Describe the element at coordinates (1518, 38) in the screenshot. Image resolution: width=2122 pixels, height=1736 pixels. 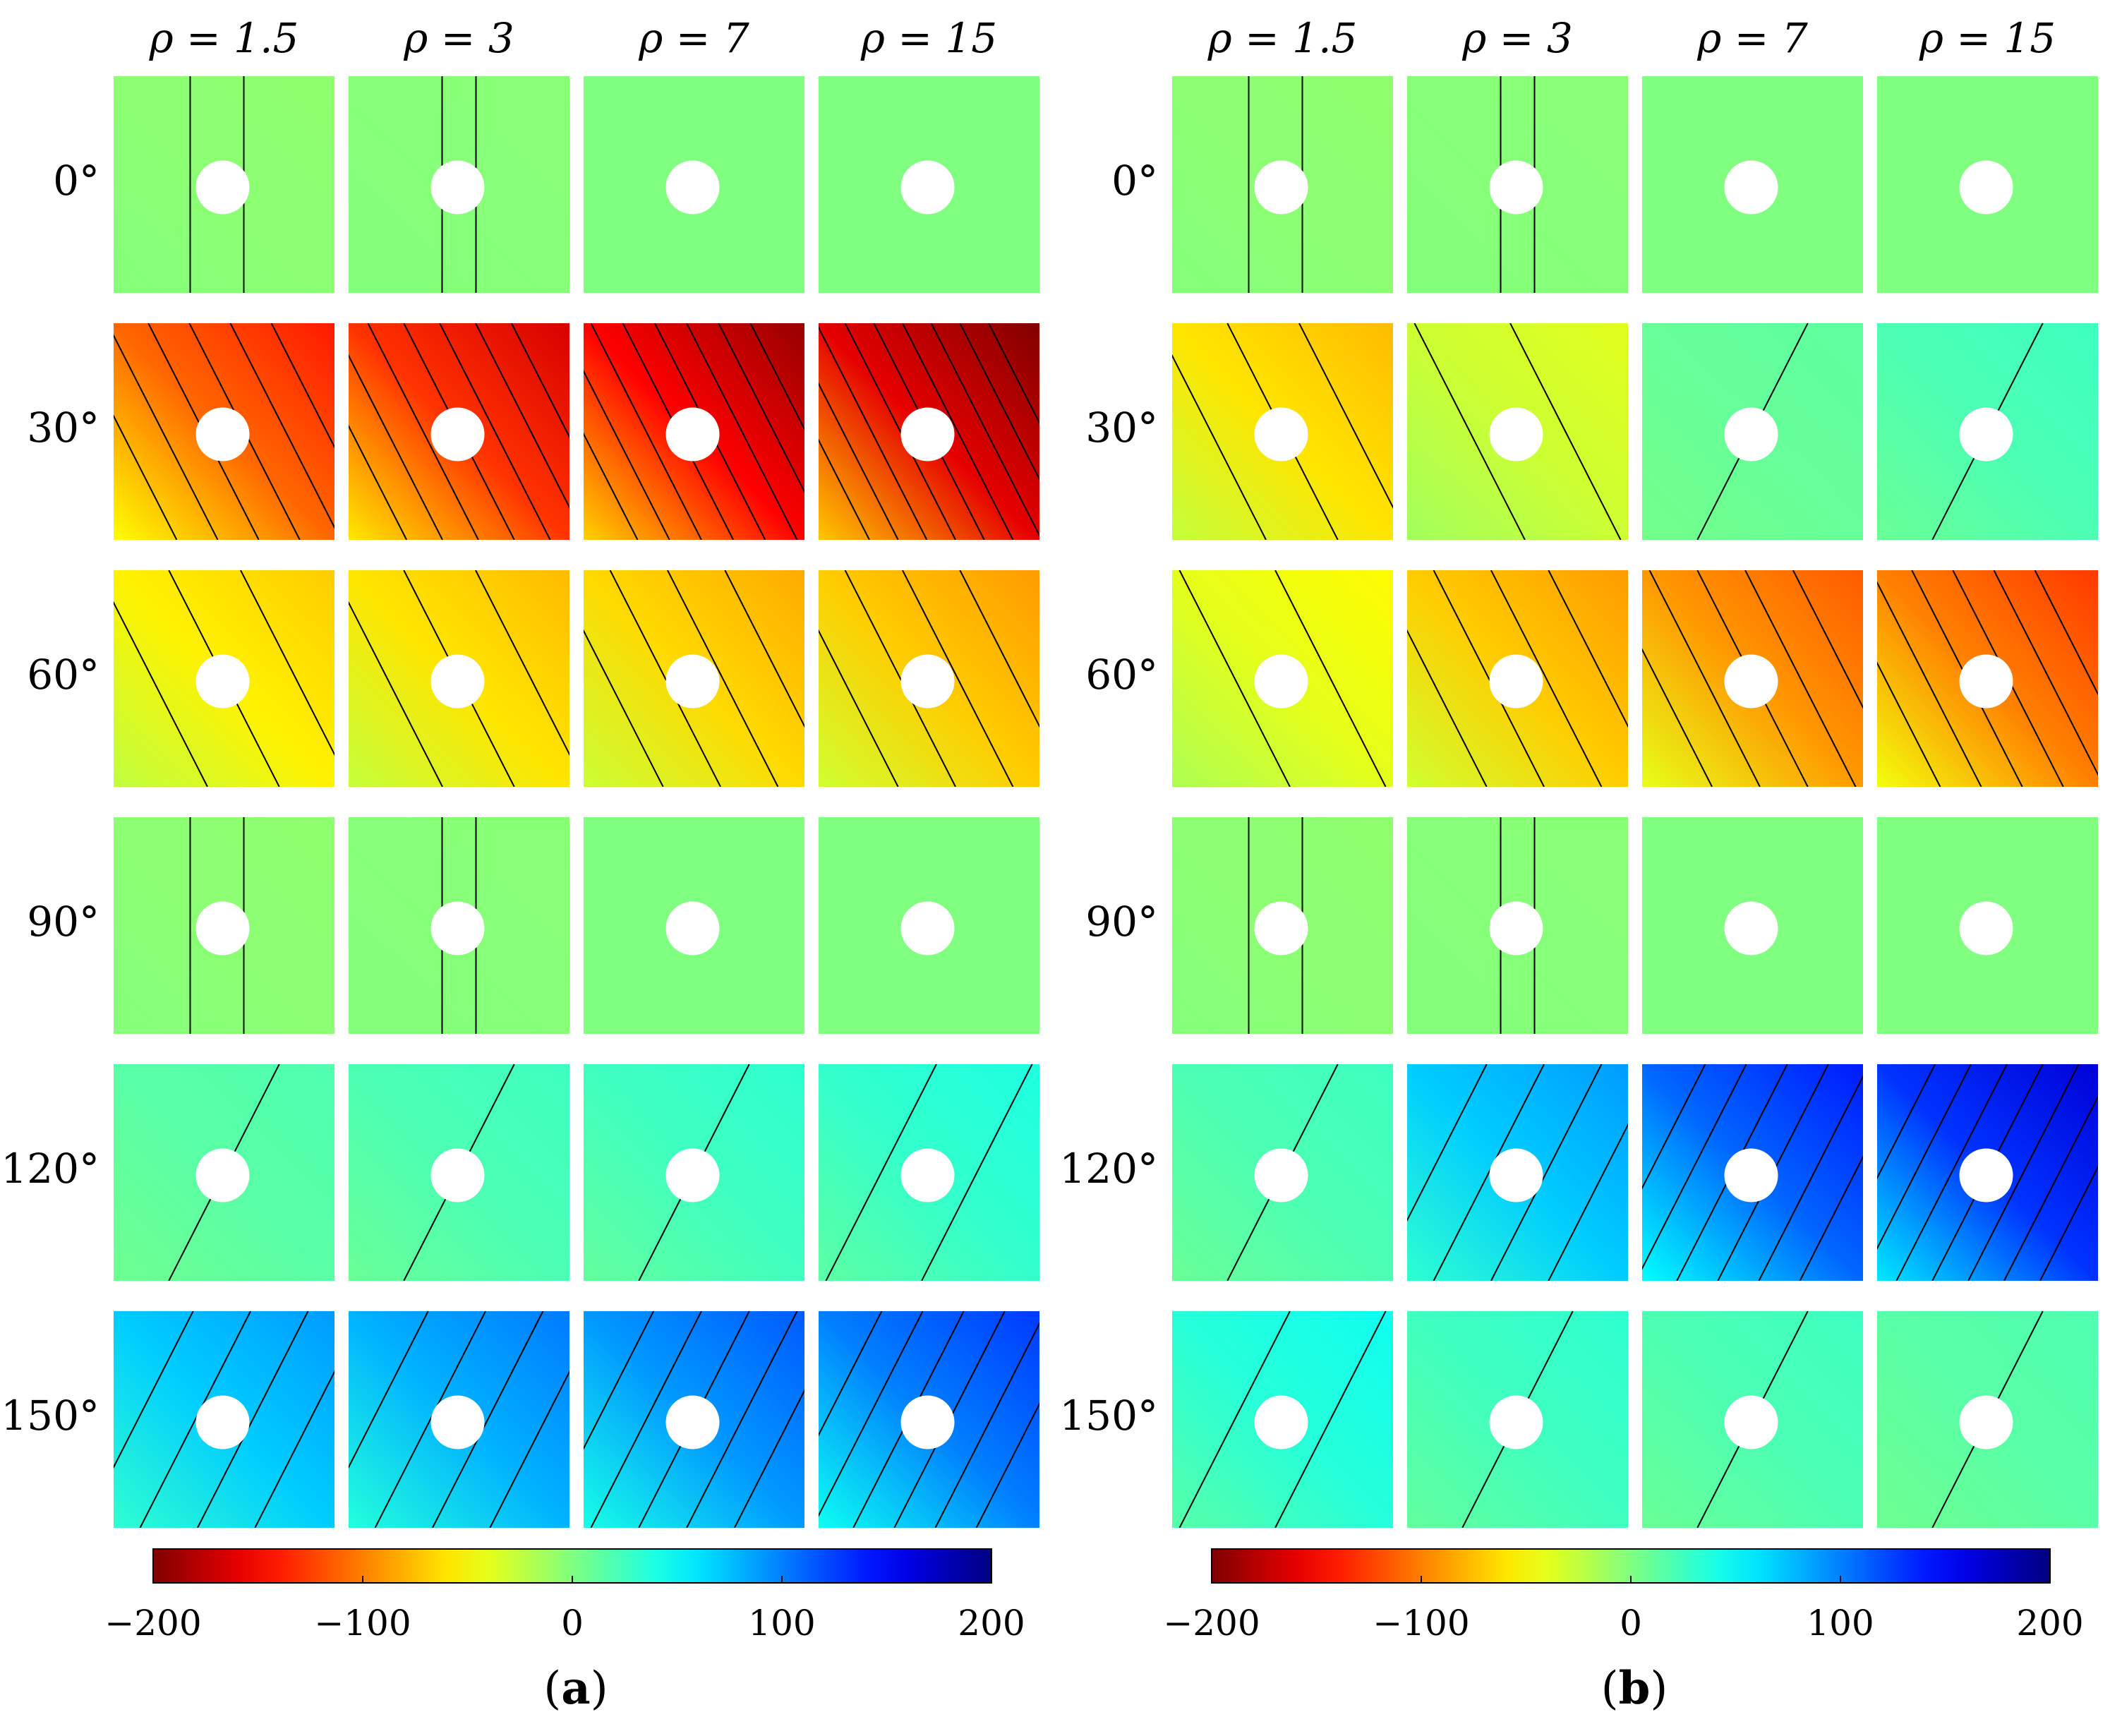
I see `column-header-1-1: ρ = 3` at that location.